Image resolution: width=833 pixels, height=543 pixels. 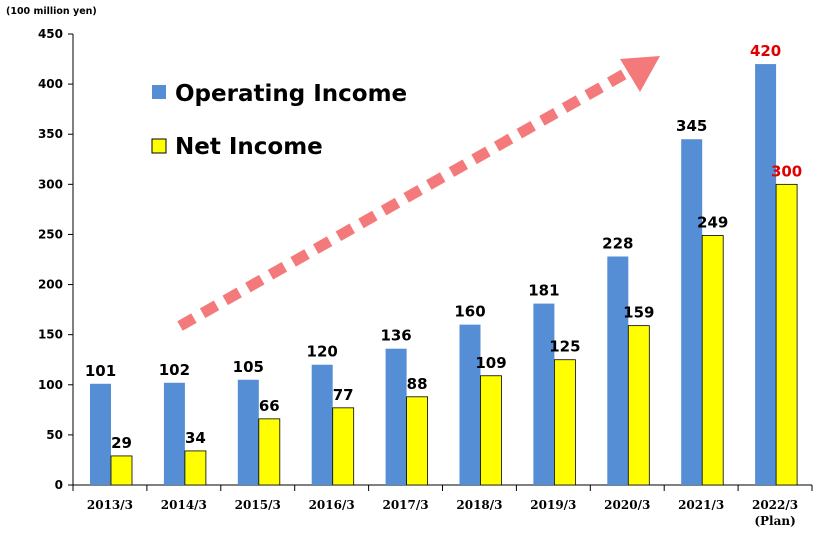 I want to click on y-axis-unit-label: (100 million yen), so click(x=51, y=11).